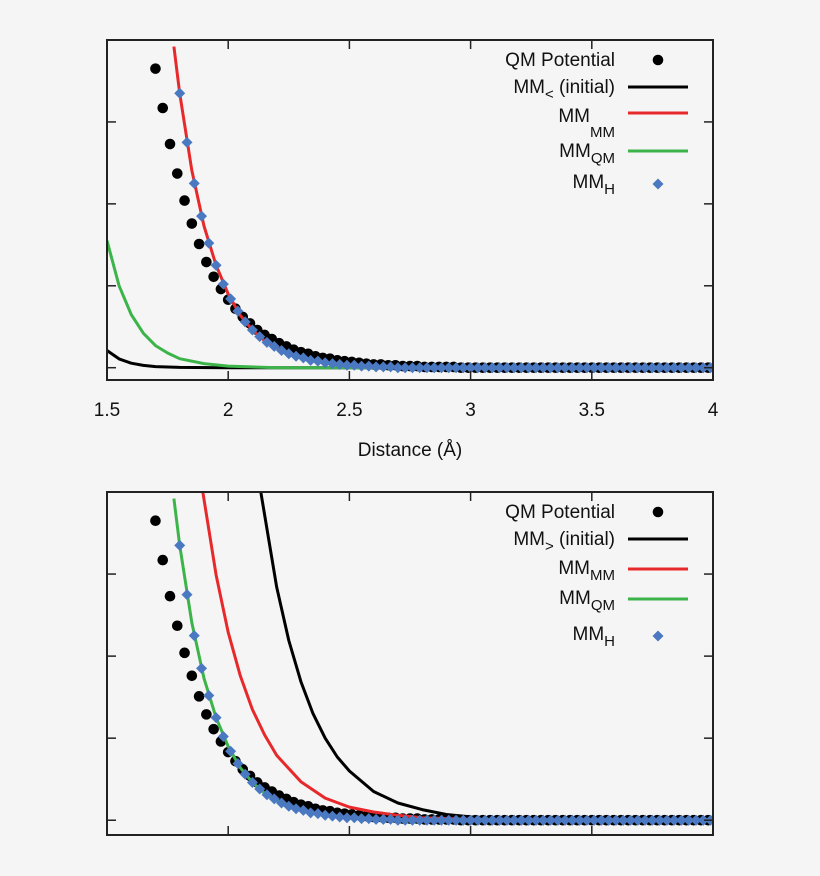  I want to click on legend-circle-swatch, so click(658, 512).